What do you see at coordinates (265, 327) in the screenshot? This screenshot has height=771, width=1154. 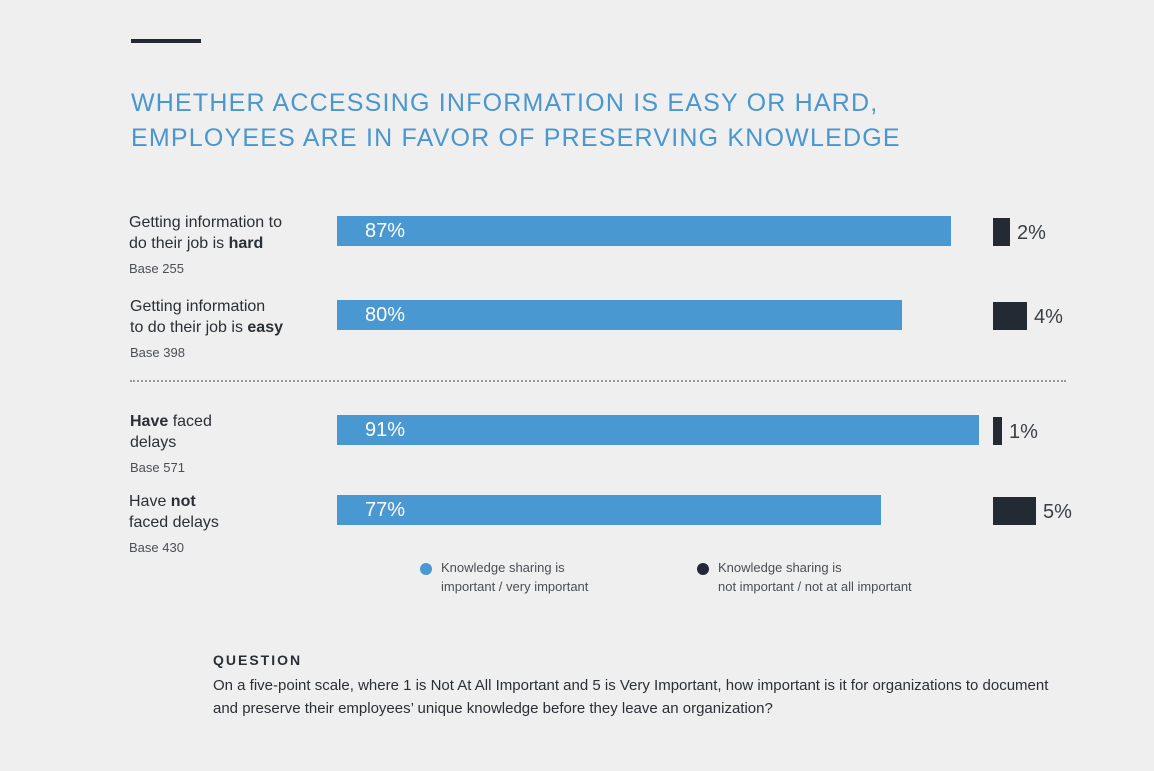 I see `category-label-segment: easy` at bounding box center [265, 327].